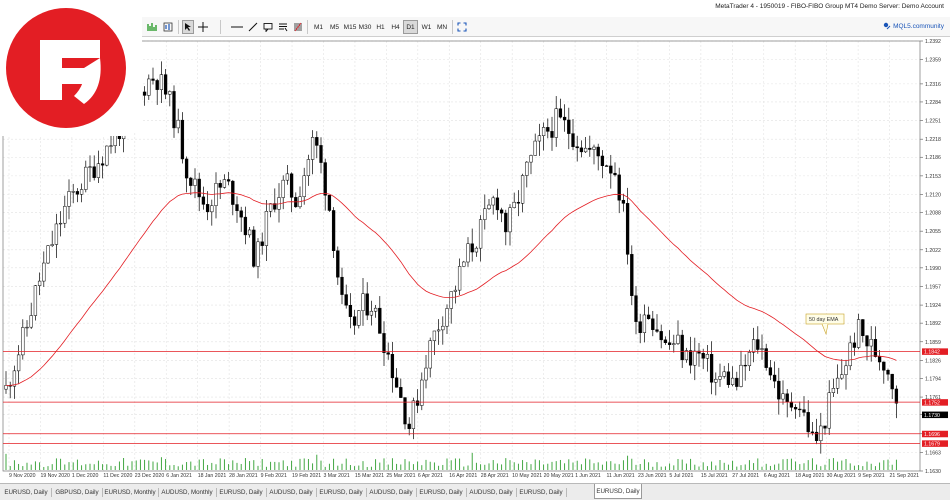 The height and width of the screenshot is (500, 950). What do you see at coordinates (933, 306) in the screenshot?
I see `price-tick-label: 1.1924` at bounding box center [933, 306].